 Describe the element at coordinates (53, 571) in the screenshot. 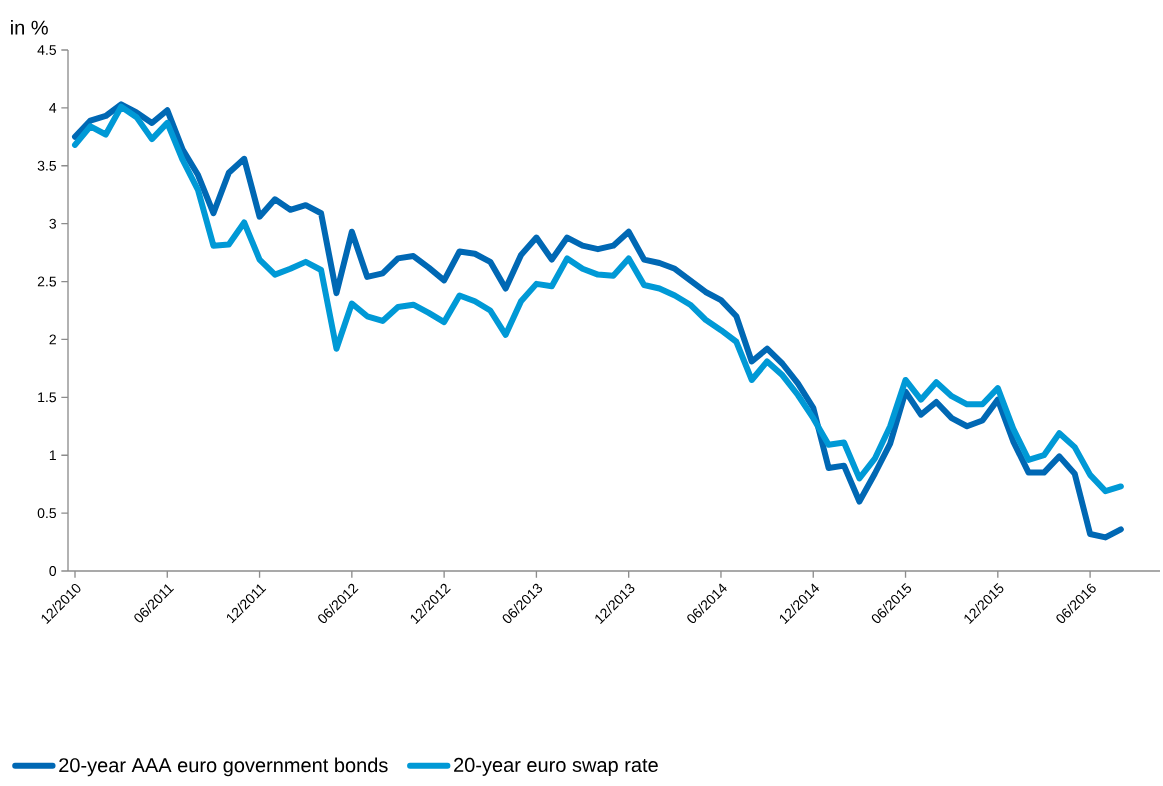

I see `y-tick-label: 0` at that location.